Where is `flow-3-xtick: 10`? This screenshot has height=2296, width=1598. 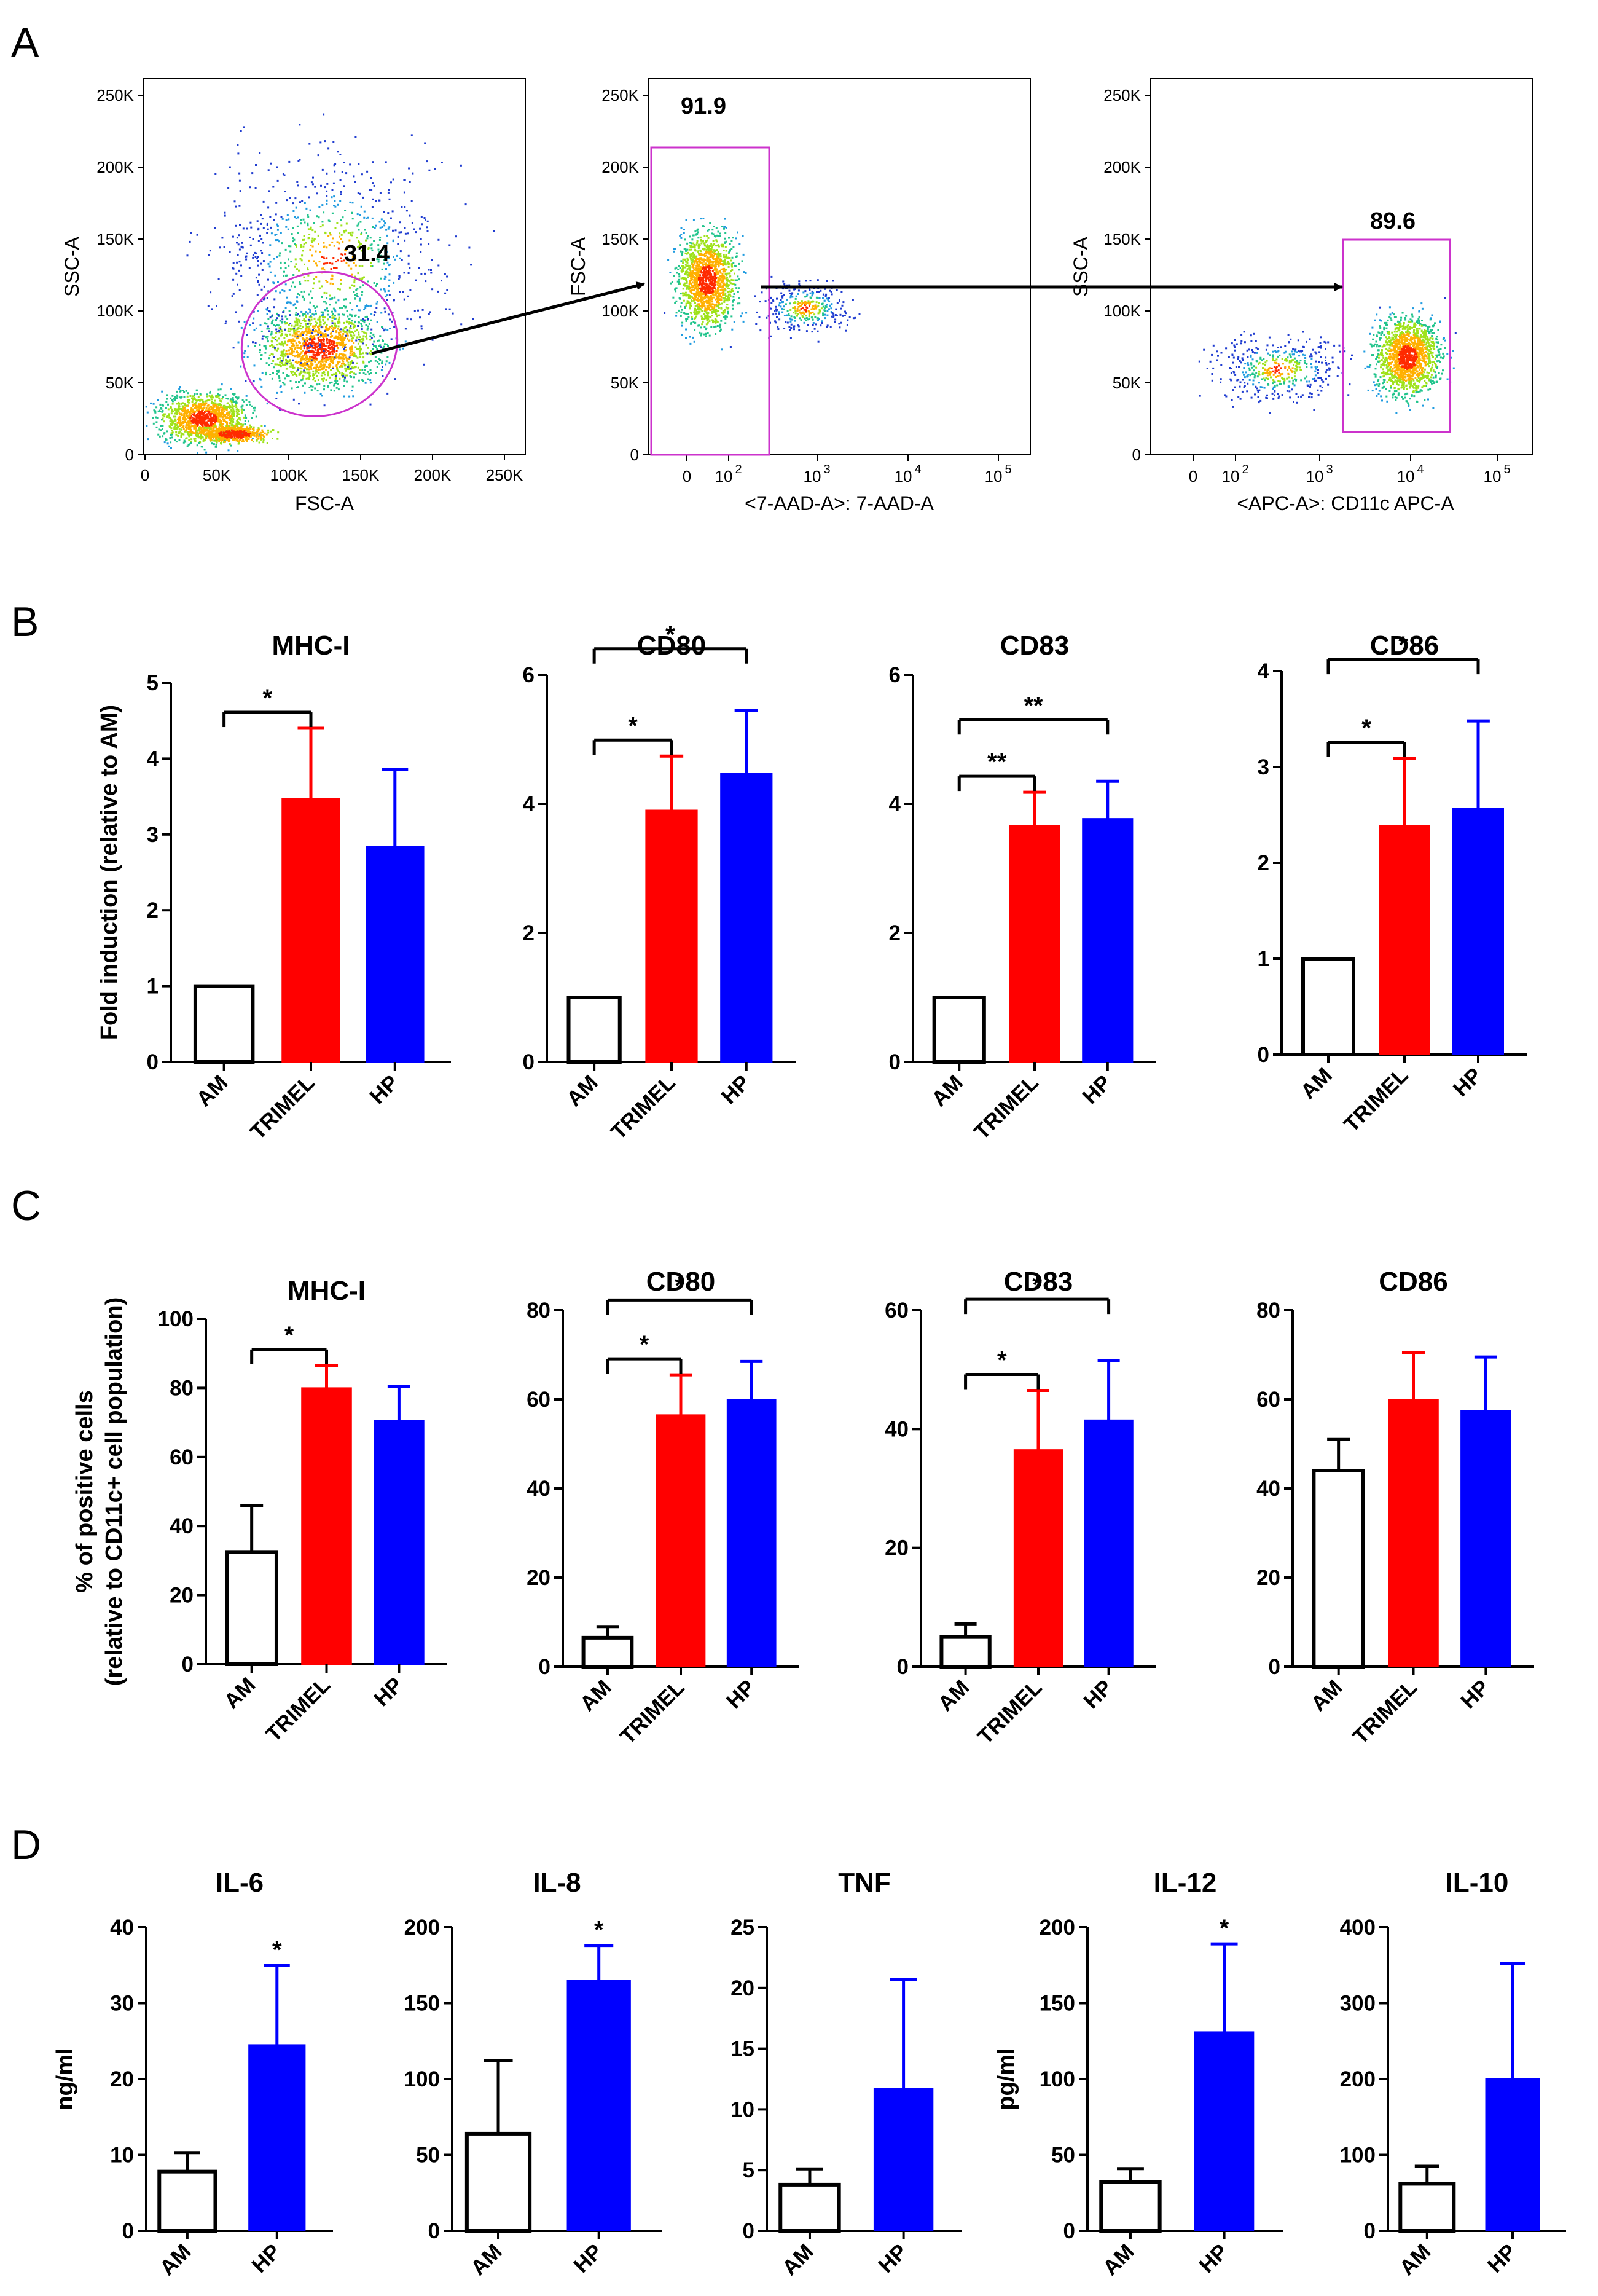 flow-3-xtick: 10 is located at coordinates (1406, 476).